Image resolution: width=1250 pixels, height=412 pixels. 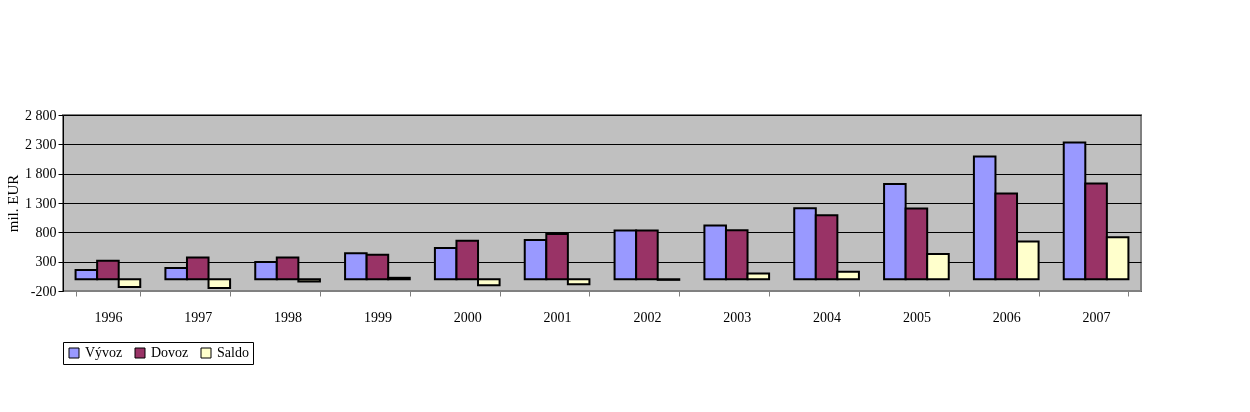 I want to click on x-tick-label: 2005, so click(x=916, y=317).